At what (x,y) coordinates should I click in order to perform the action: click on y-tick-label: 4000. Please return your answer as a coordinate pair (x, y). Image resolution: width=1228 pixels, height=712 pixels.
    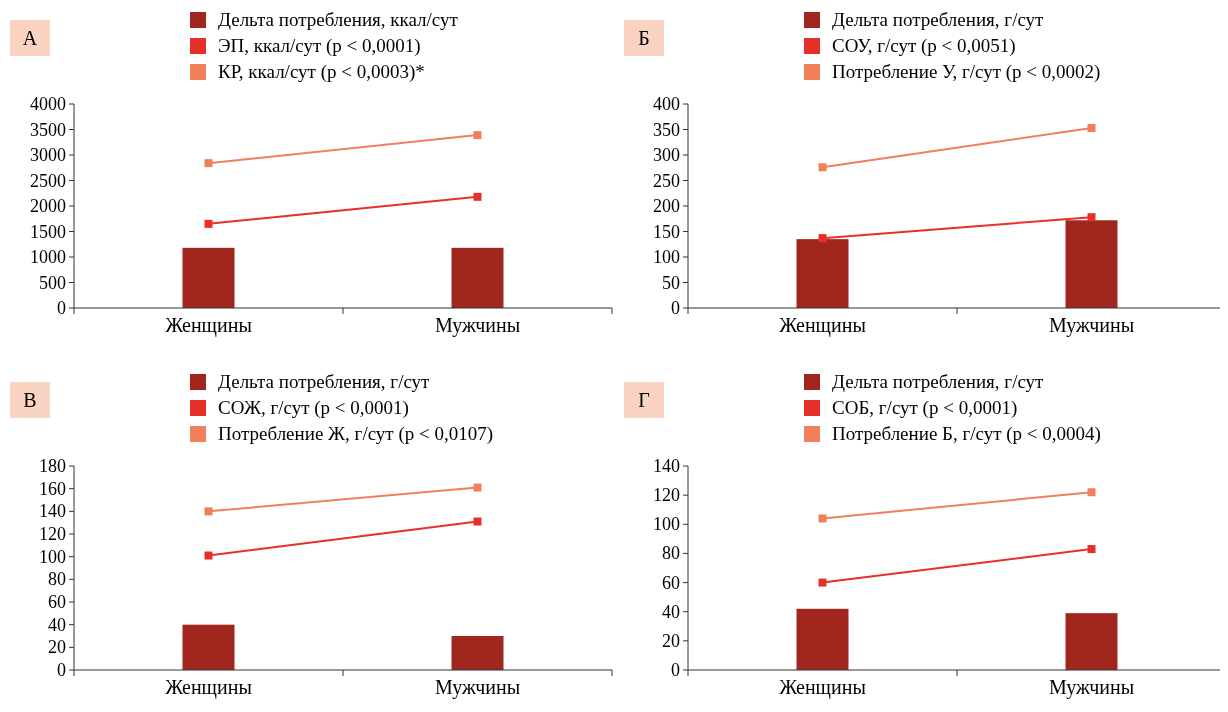
    Looking at the image, I should click on (48, 104).